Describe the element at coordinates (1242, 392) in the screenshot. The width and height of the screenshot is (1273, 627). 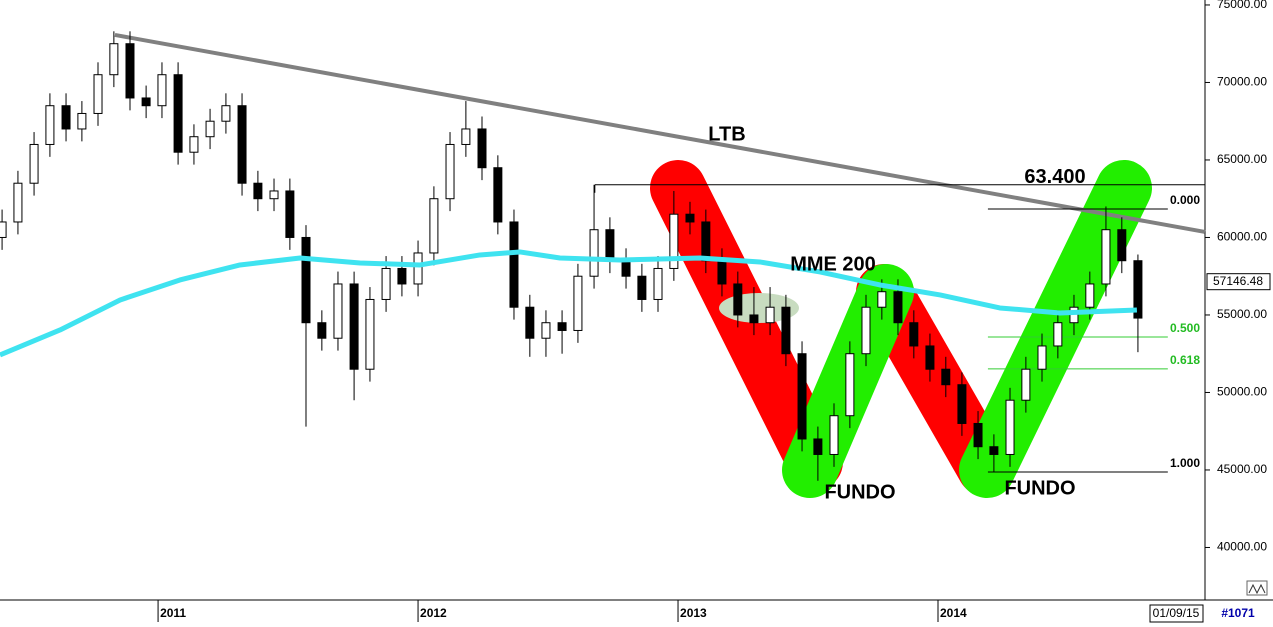
I see `y-tick-label: 50000.00` at that location.